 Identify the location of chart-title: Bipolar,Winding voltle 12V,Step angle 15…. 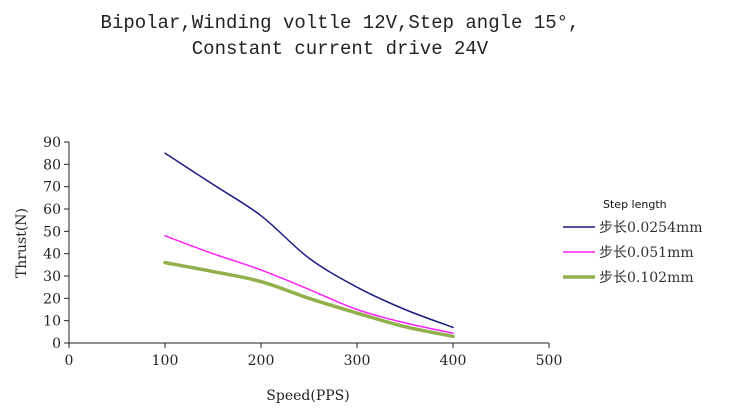
(340, 23).